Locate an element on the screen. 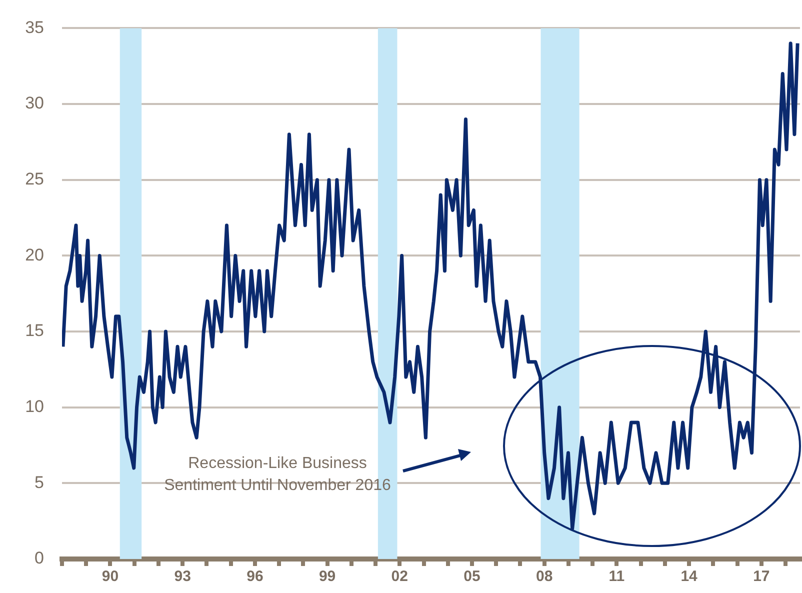 This screenshot has height=593, width=802. annotation: Recession-Like Business Sentiment Until November 2016 is located at coordinates (277, 475).